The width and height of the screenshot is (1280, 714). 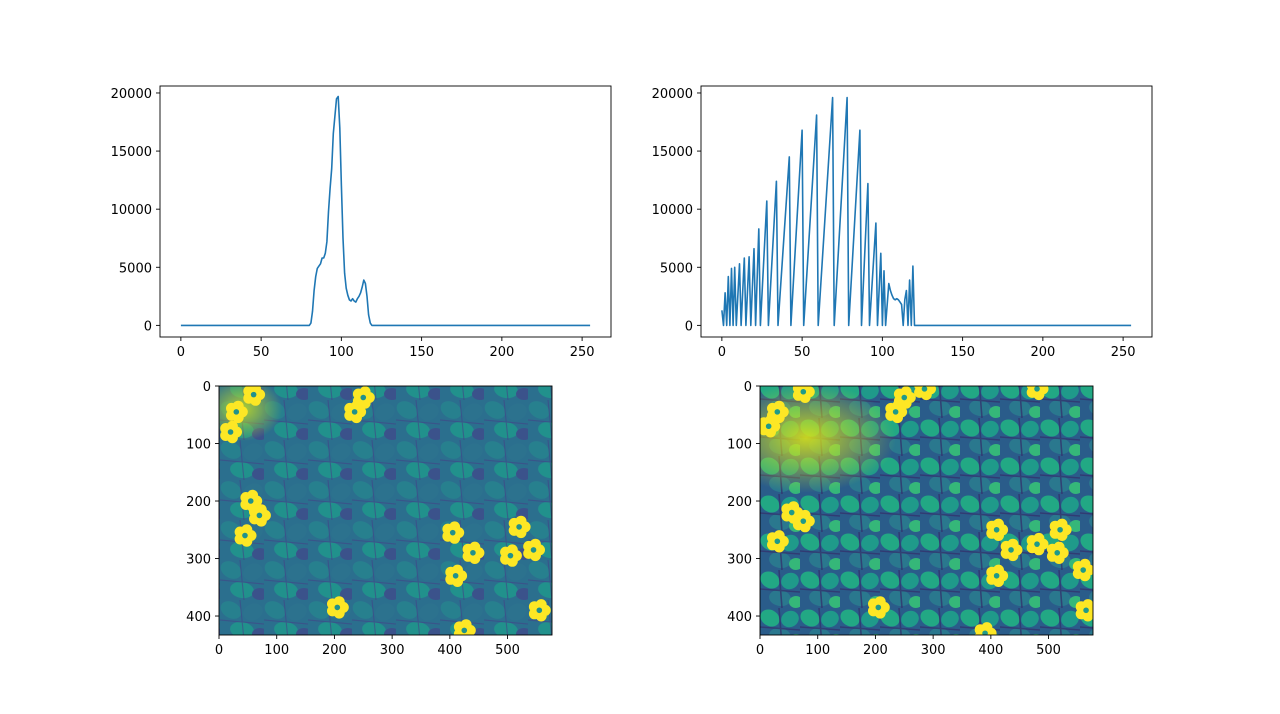 I want to click on x-tick-label: 500, so click(x=1048, y=650).